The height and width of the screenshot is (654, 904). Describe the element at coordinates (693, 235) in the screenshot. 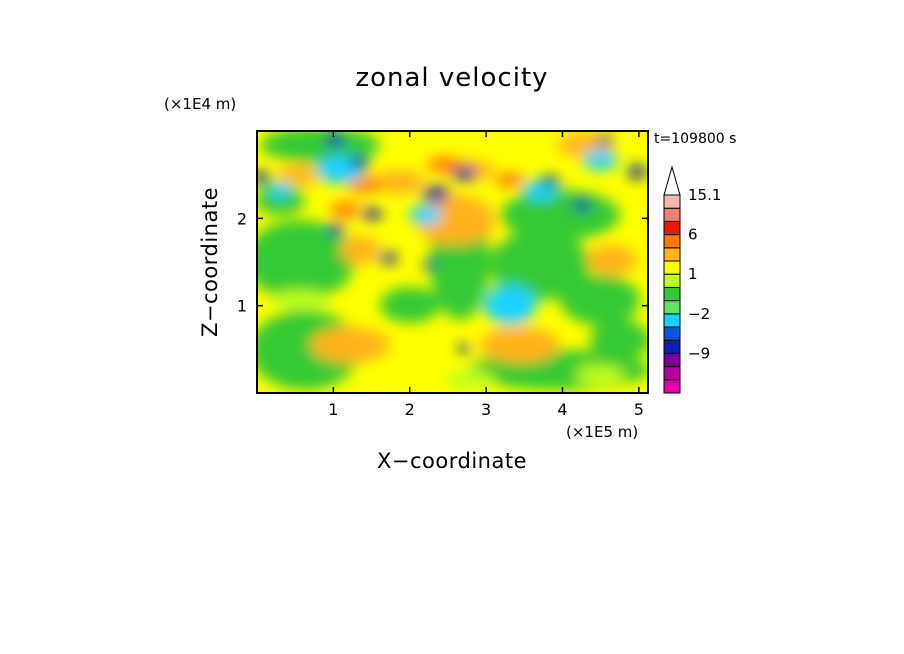

I see `colorbar-label: 6` at that location.